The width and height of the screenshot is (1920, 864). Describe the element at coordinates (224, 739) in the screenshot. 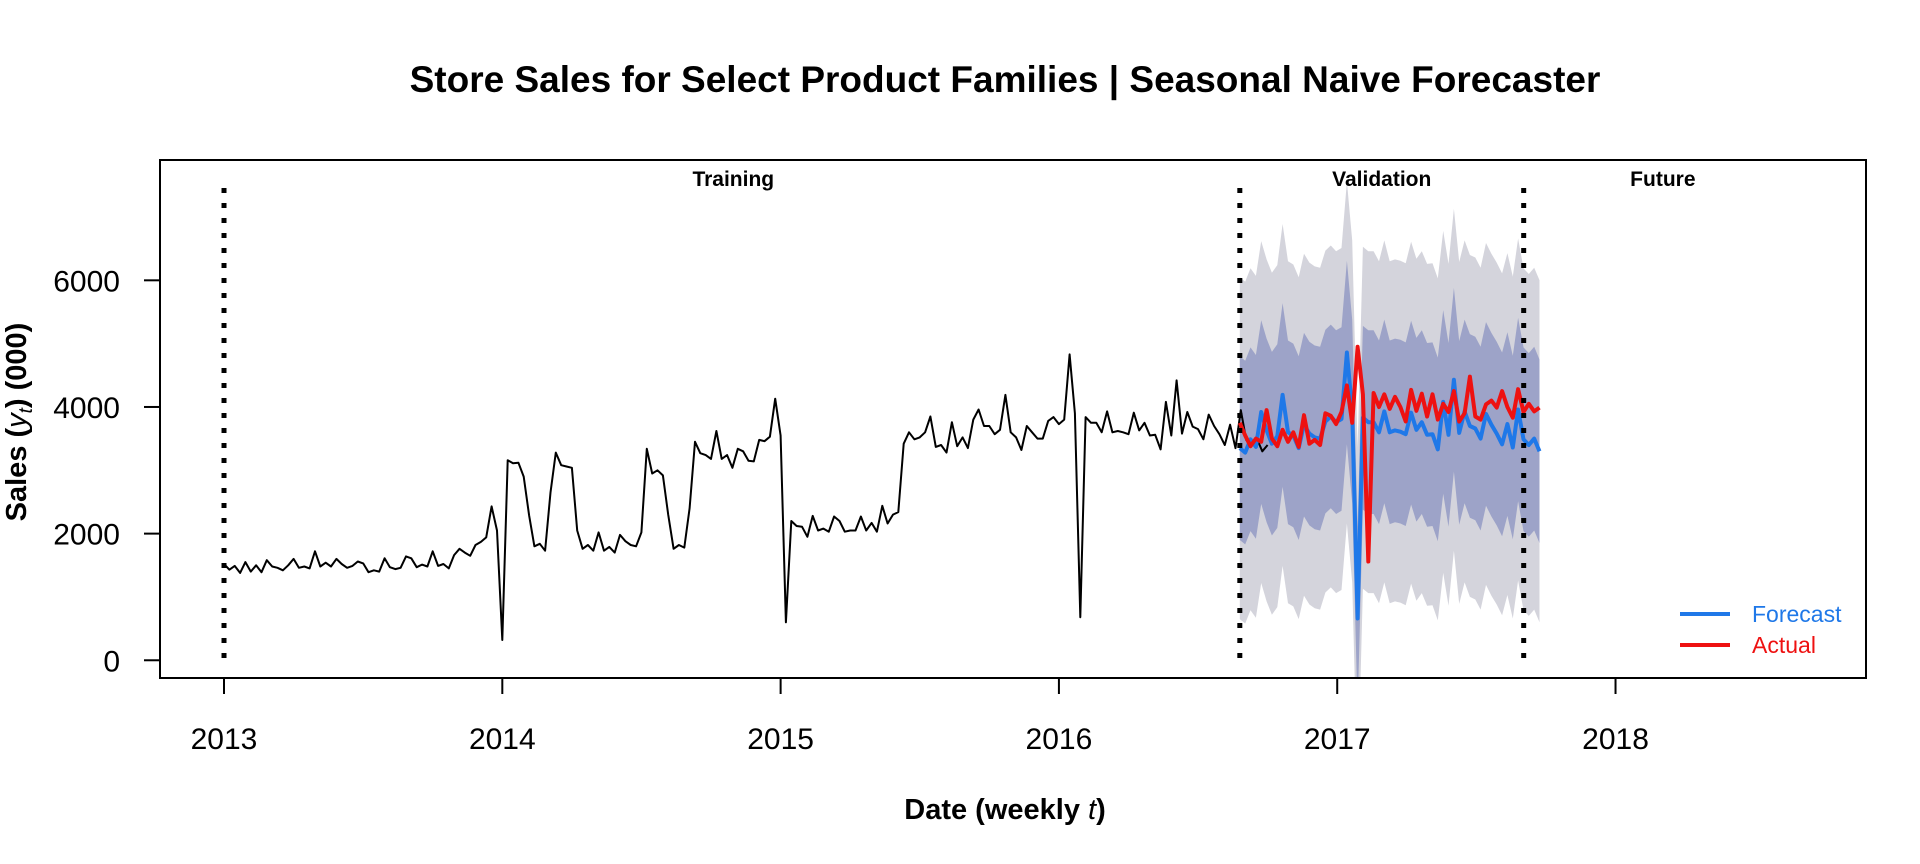

I see `x-tick-label-2013: 2013` at that location.